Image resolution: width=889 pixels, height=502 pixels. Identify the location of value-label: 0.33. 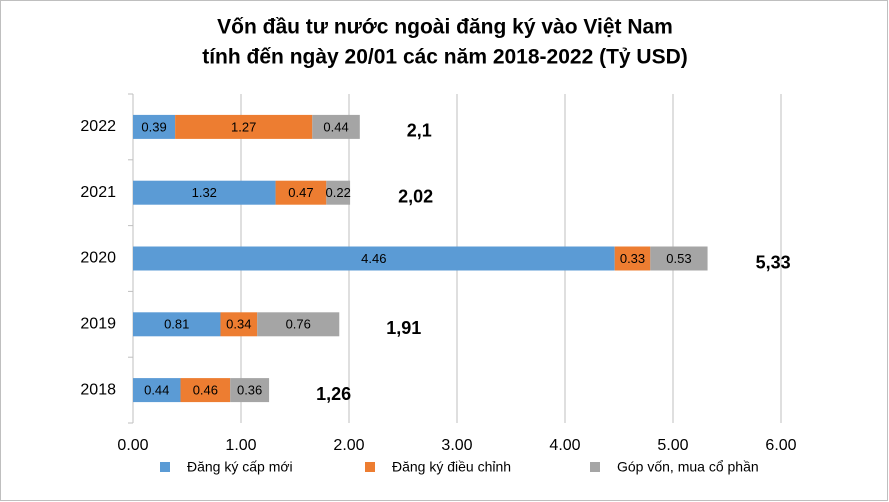
(632, 258).